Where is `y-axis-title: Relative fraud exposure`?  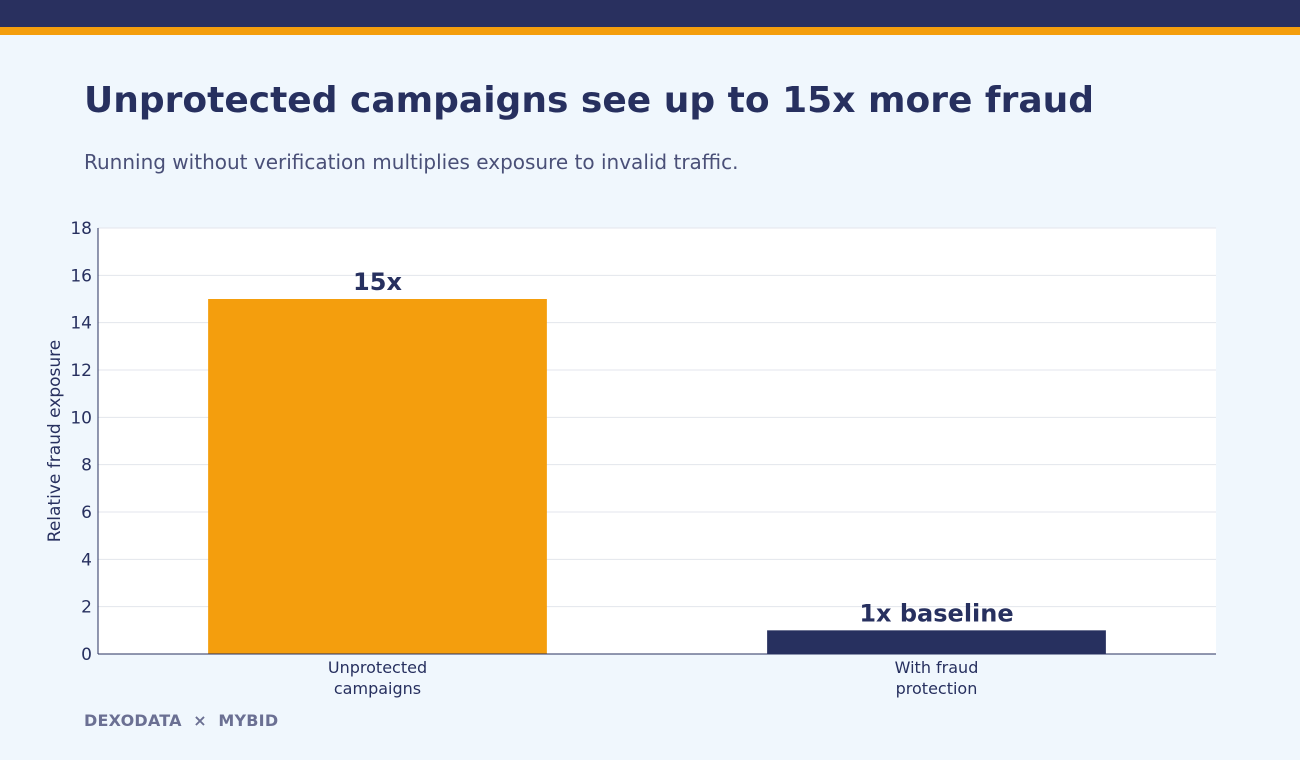 y-axis-title: Relative fraud exposure is located at coordinates (55, 441).